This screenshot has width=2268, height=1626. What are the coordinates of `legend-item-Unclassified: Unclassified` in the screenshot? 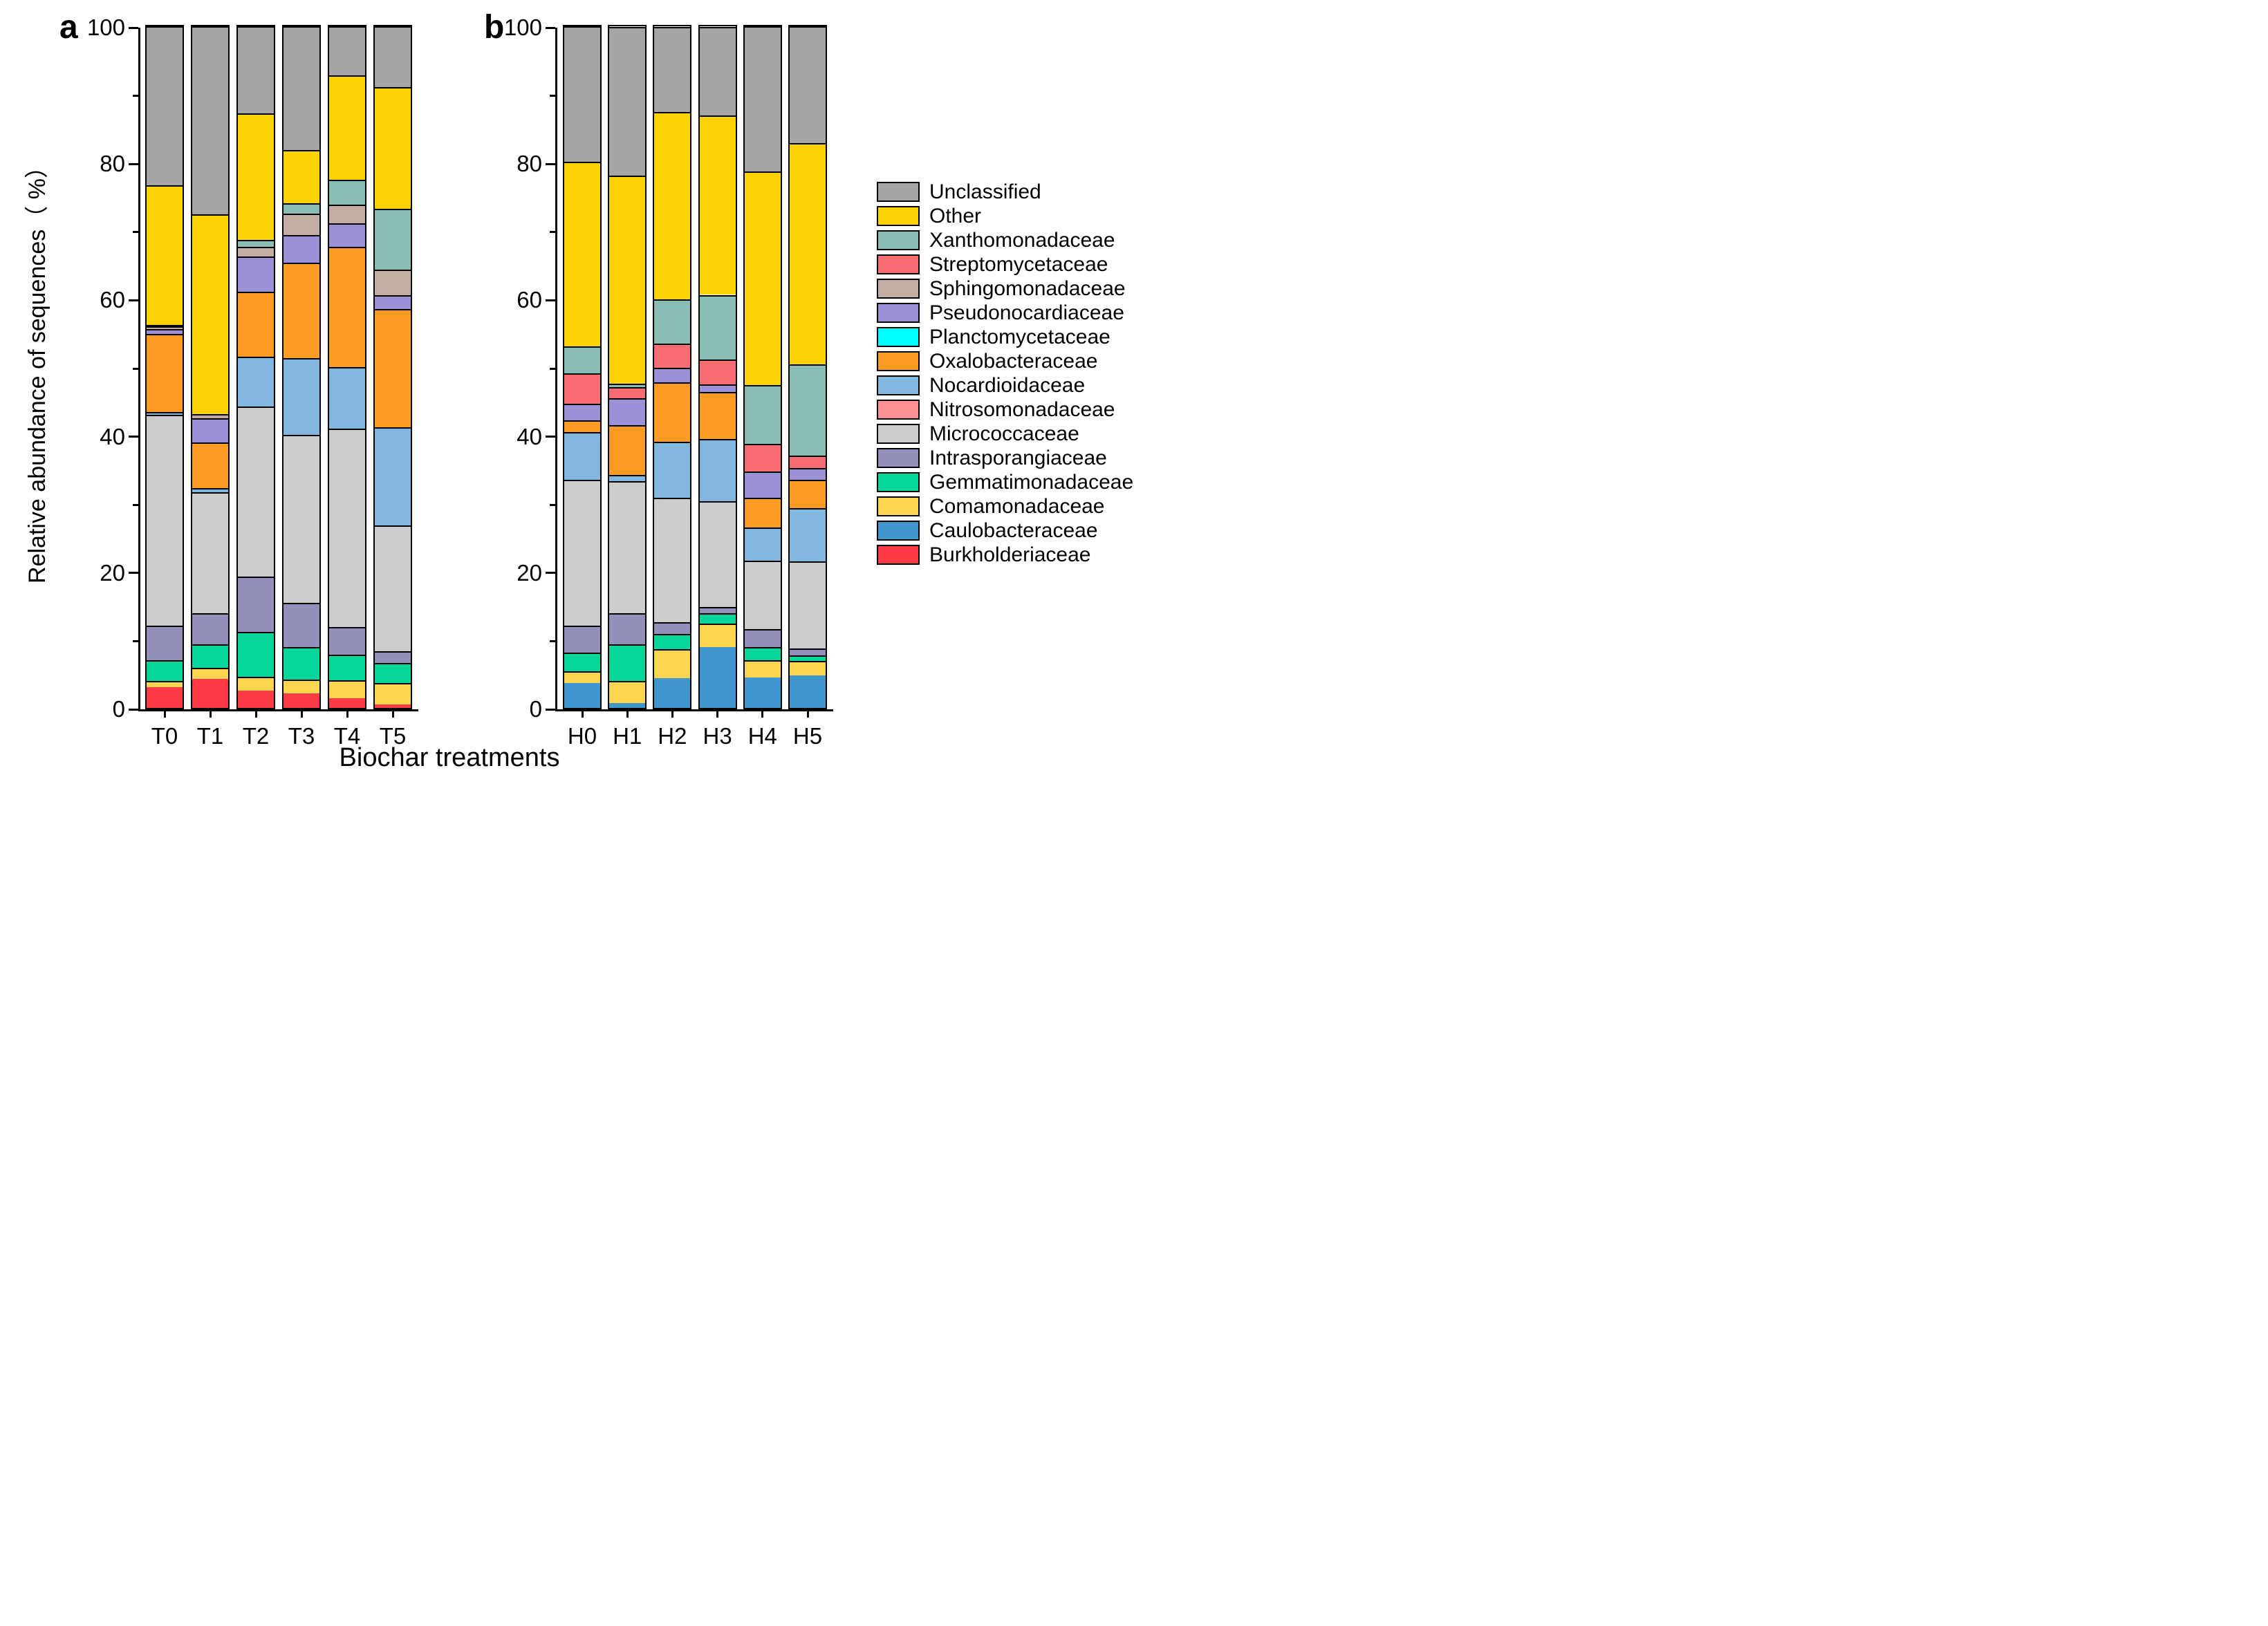 It's located at (1005, 192).